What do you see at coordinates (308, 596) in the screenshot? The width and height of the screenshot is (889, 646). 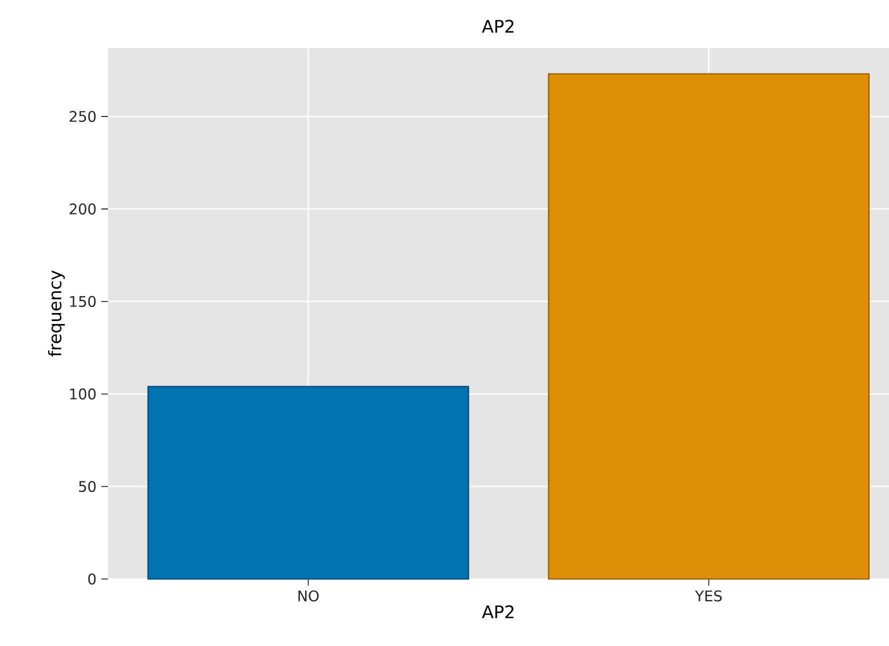 I see `x-tick-label: NO` at bounding box center [308, 596].